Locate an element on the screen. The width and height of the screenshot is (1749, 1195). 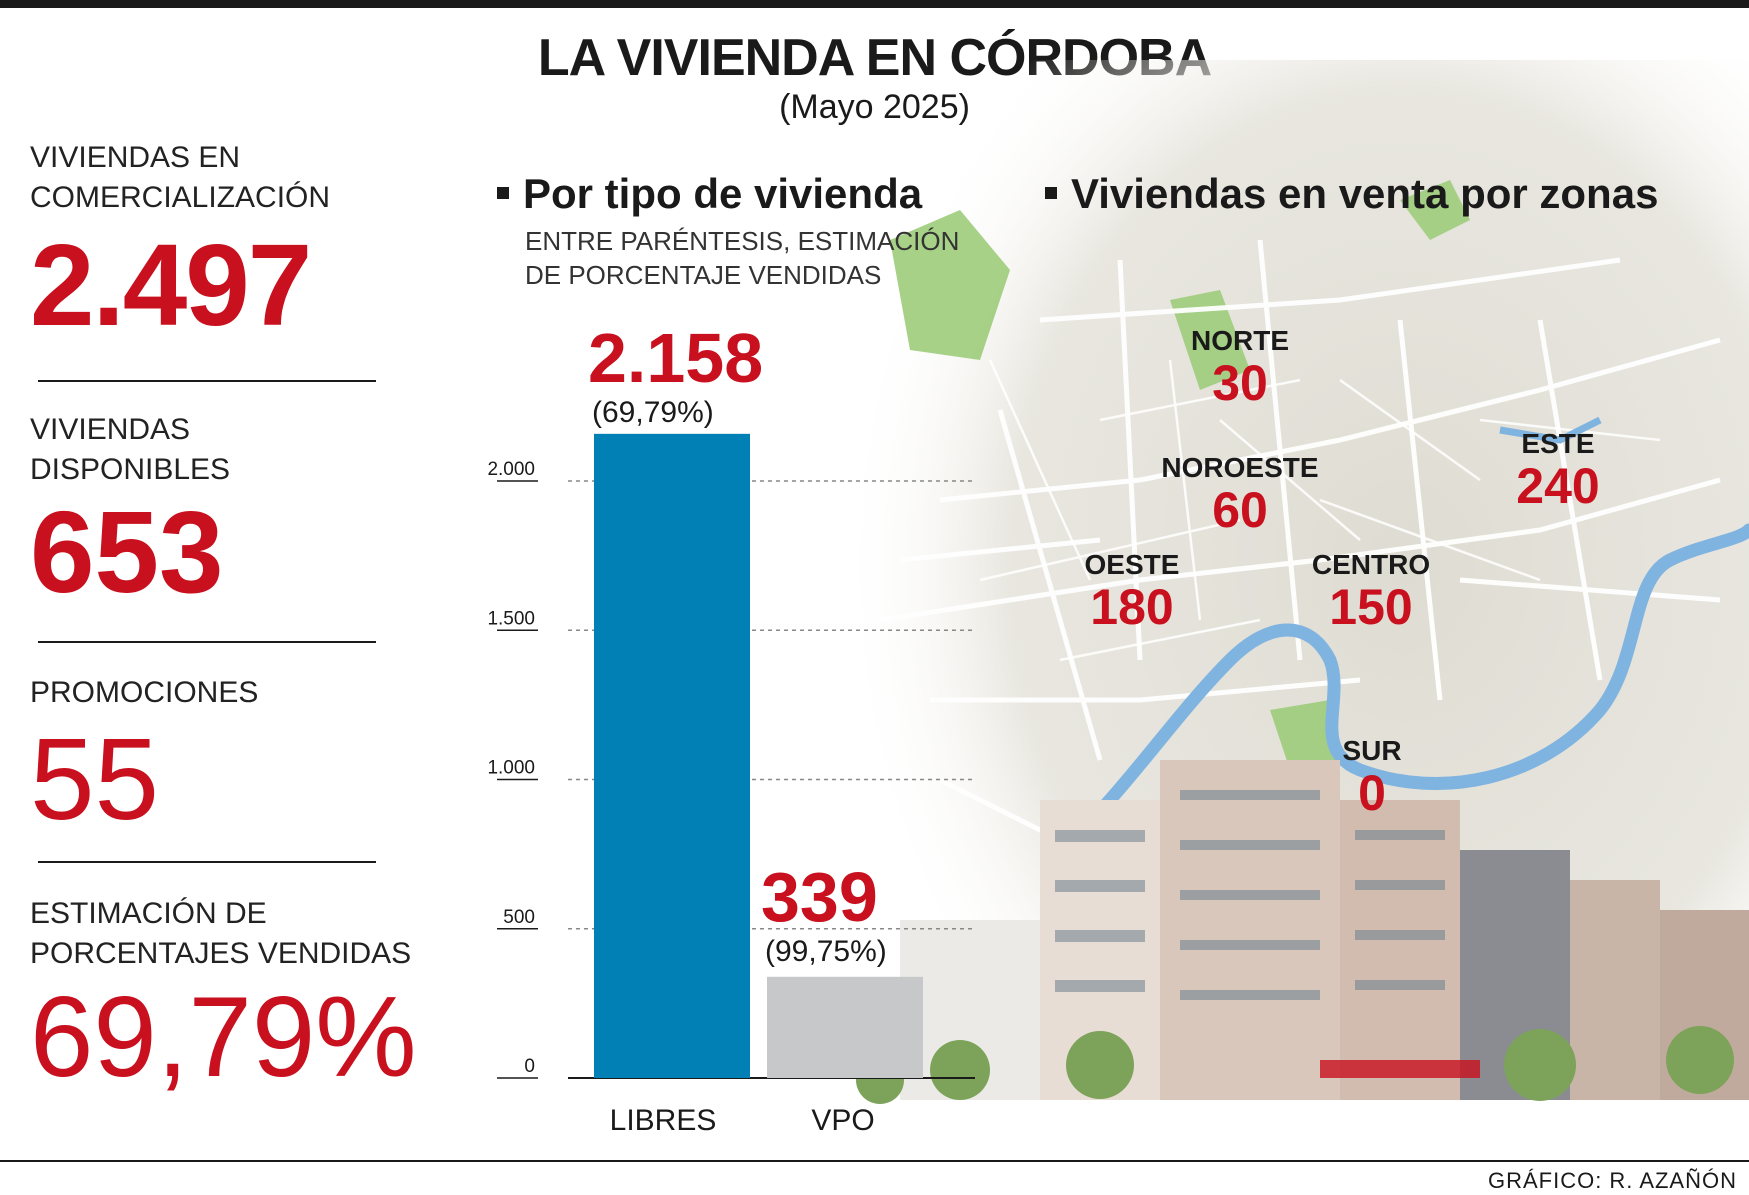
zone-oeste: OESTE 180 is located at coordinates (1132, 592).